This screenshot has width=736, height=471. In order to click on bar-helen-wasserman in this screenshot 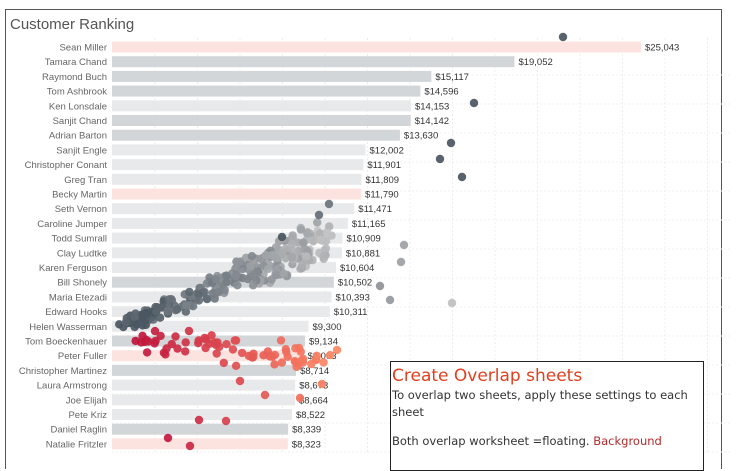, I will do `click(210, 326)`.